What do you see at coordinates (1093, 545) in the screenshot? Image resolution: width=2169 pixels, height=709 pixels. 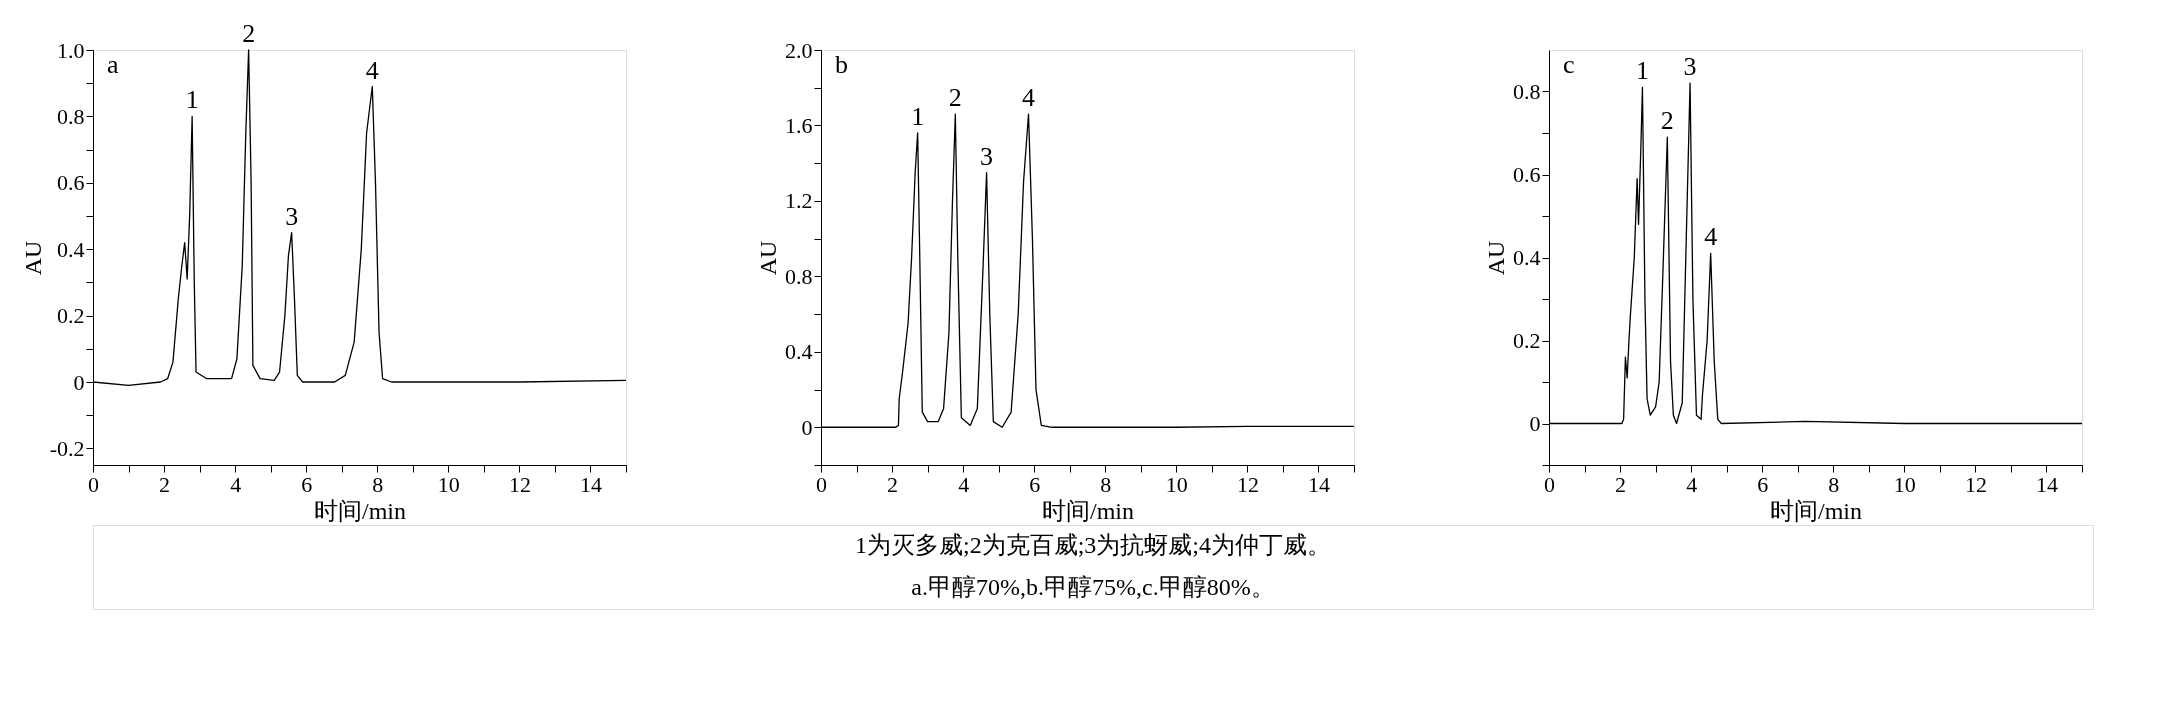 I see `text: 1为灭多威;2为克百威;3为抗蚜威;4为仲丁威。` at bounding box center [1093, 545].